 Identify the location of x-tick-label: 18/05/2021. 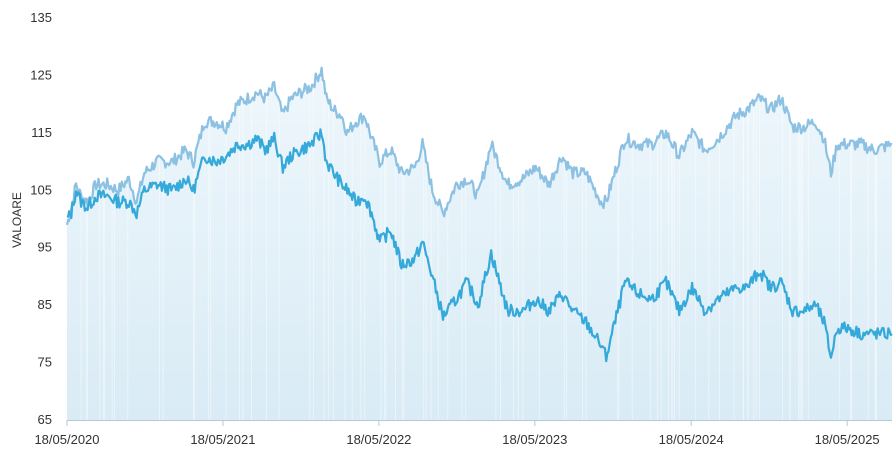
(222, 439).